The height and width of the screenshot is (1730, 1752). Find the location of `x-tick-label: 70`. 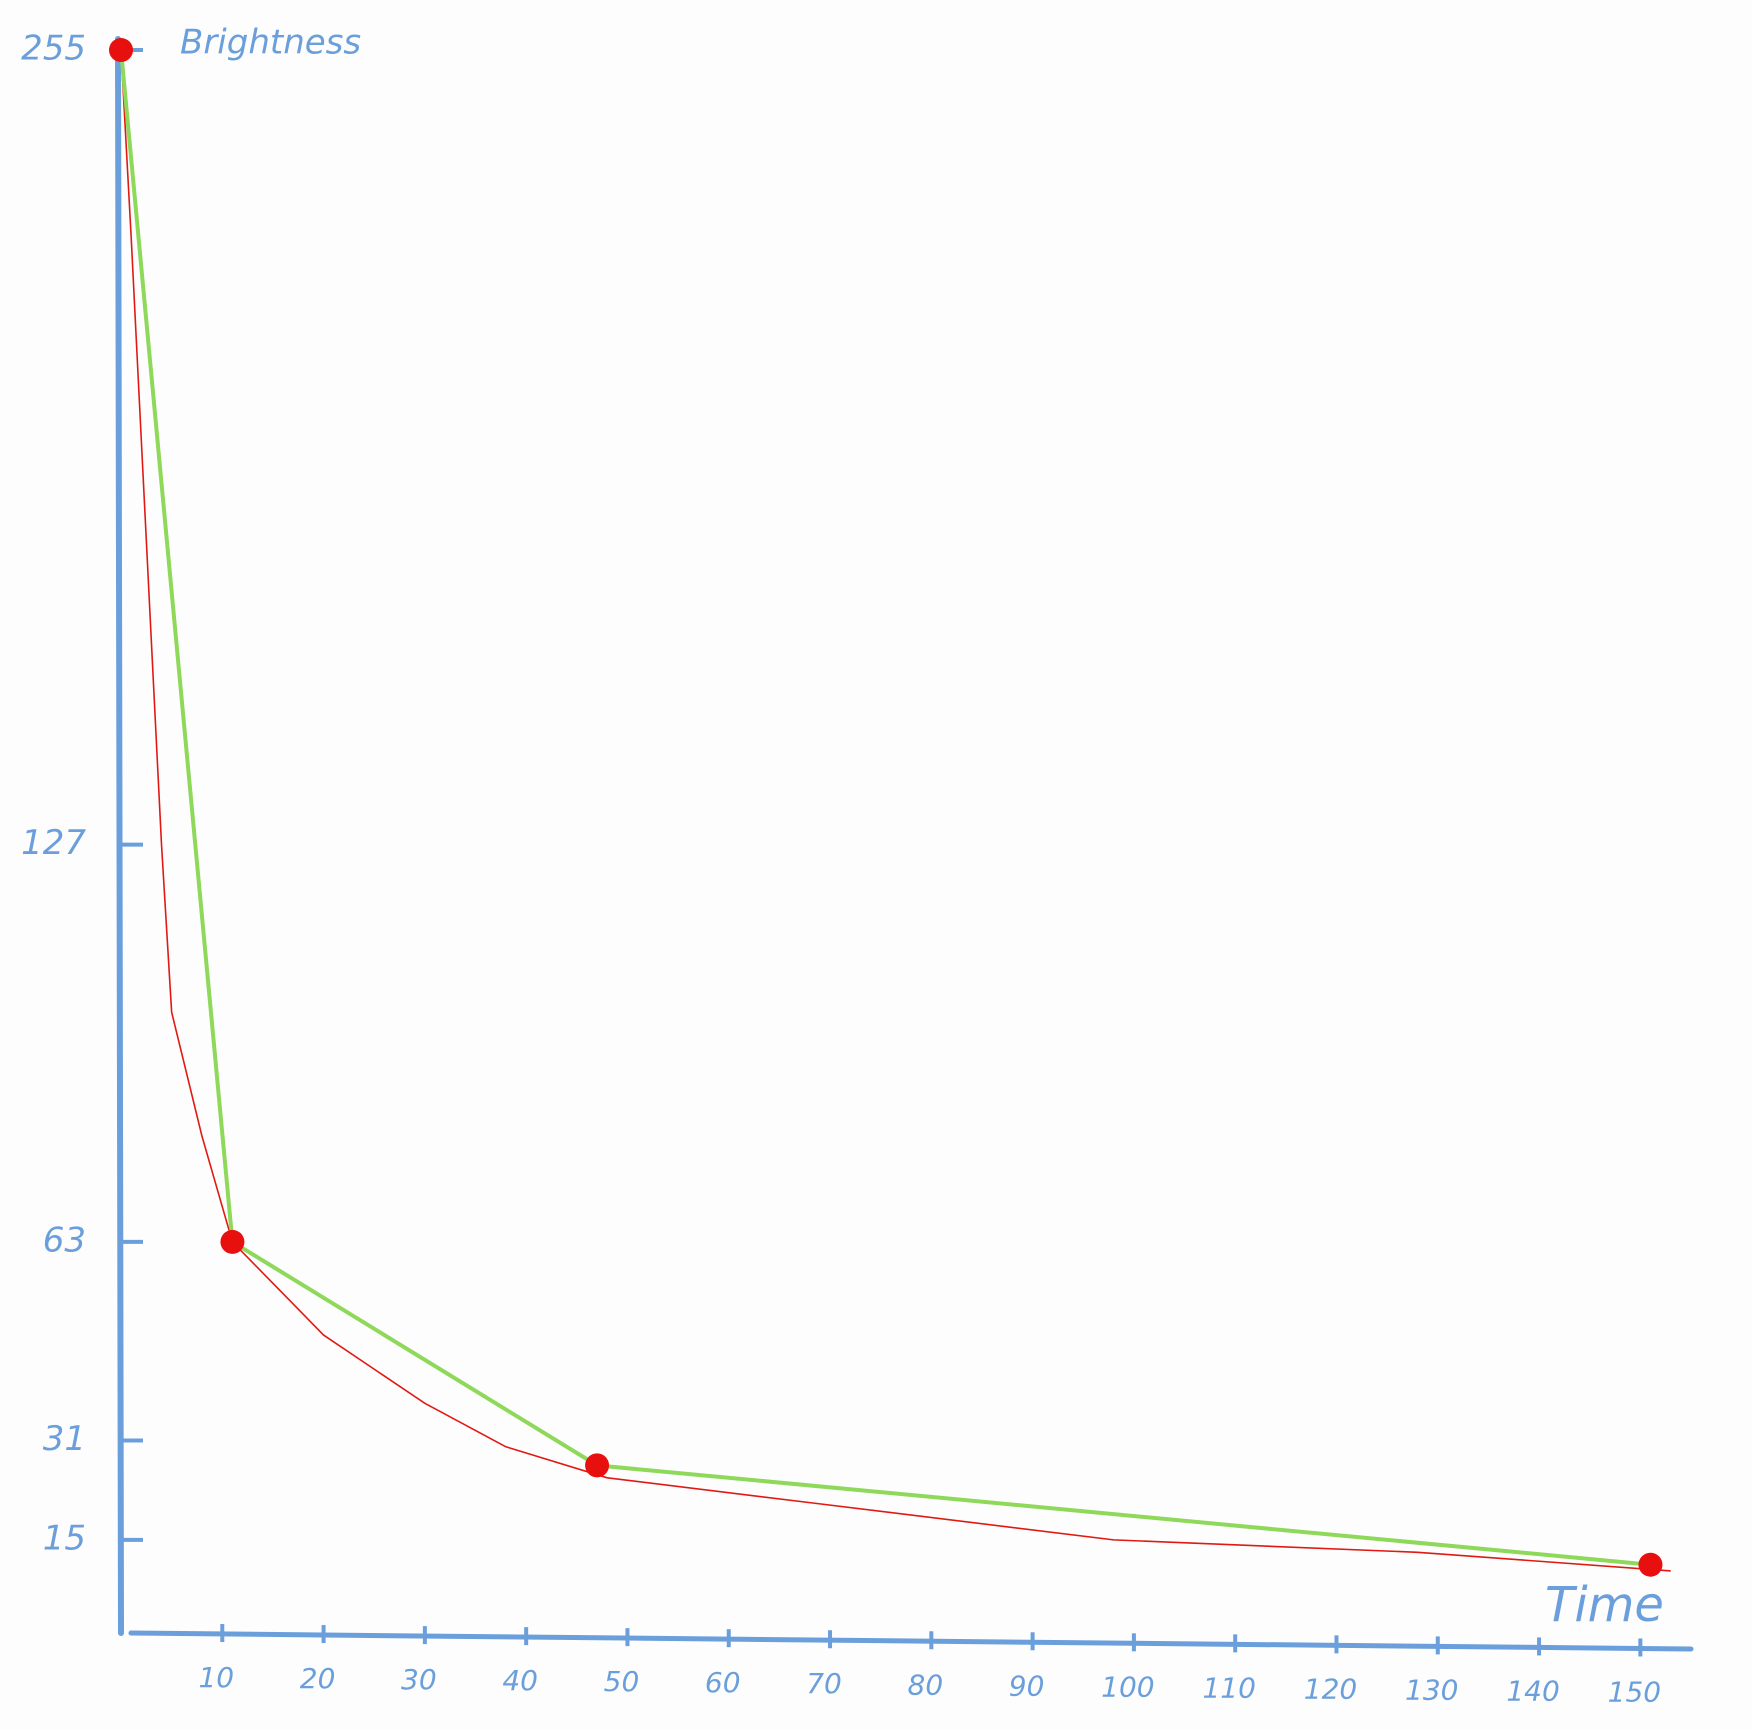

x-tick-label: 70 is located at coordinates (824, 1683).